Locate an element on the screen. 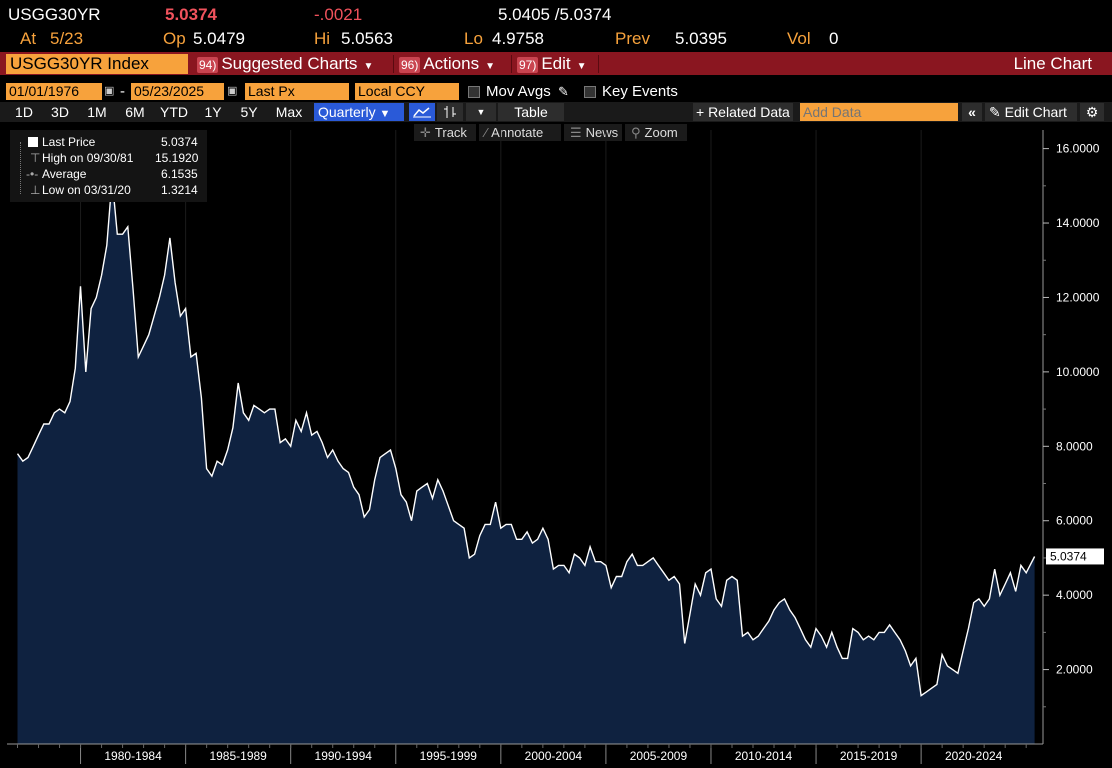  date-range-dash: - is located at coordinates (122, 91).